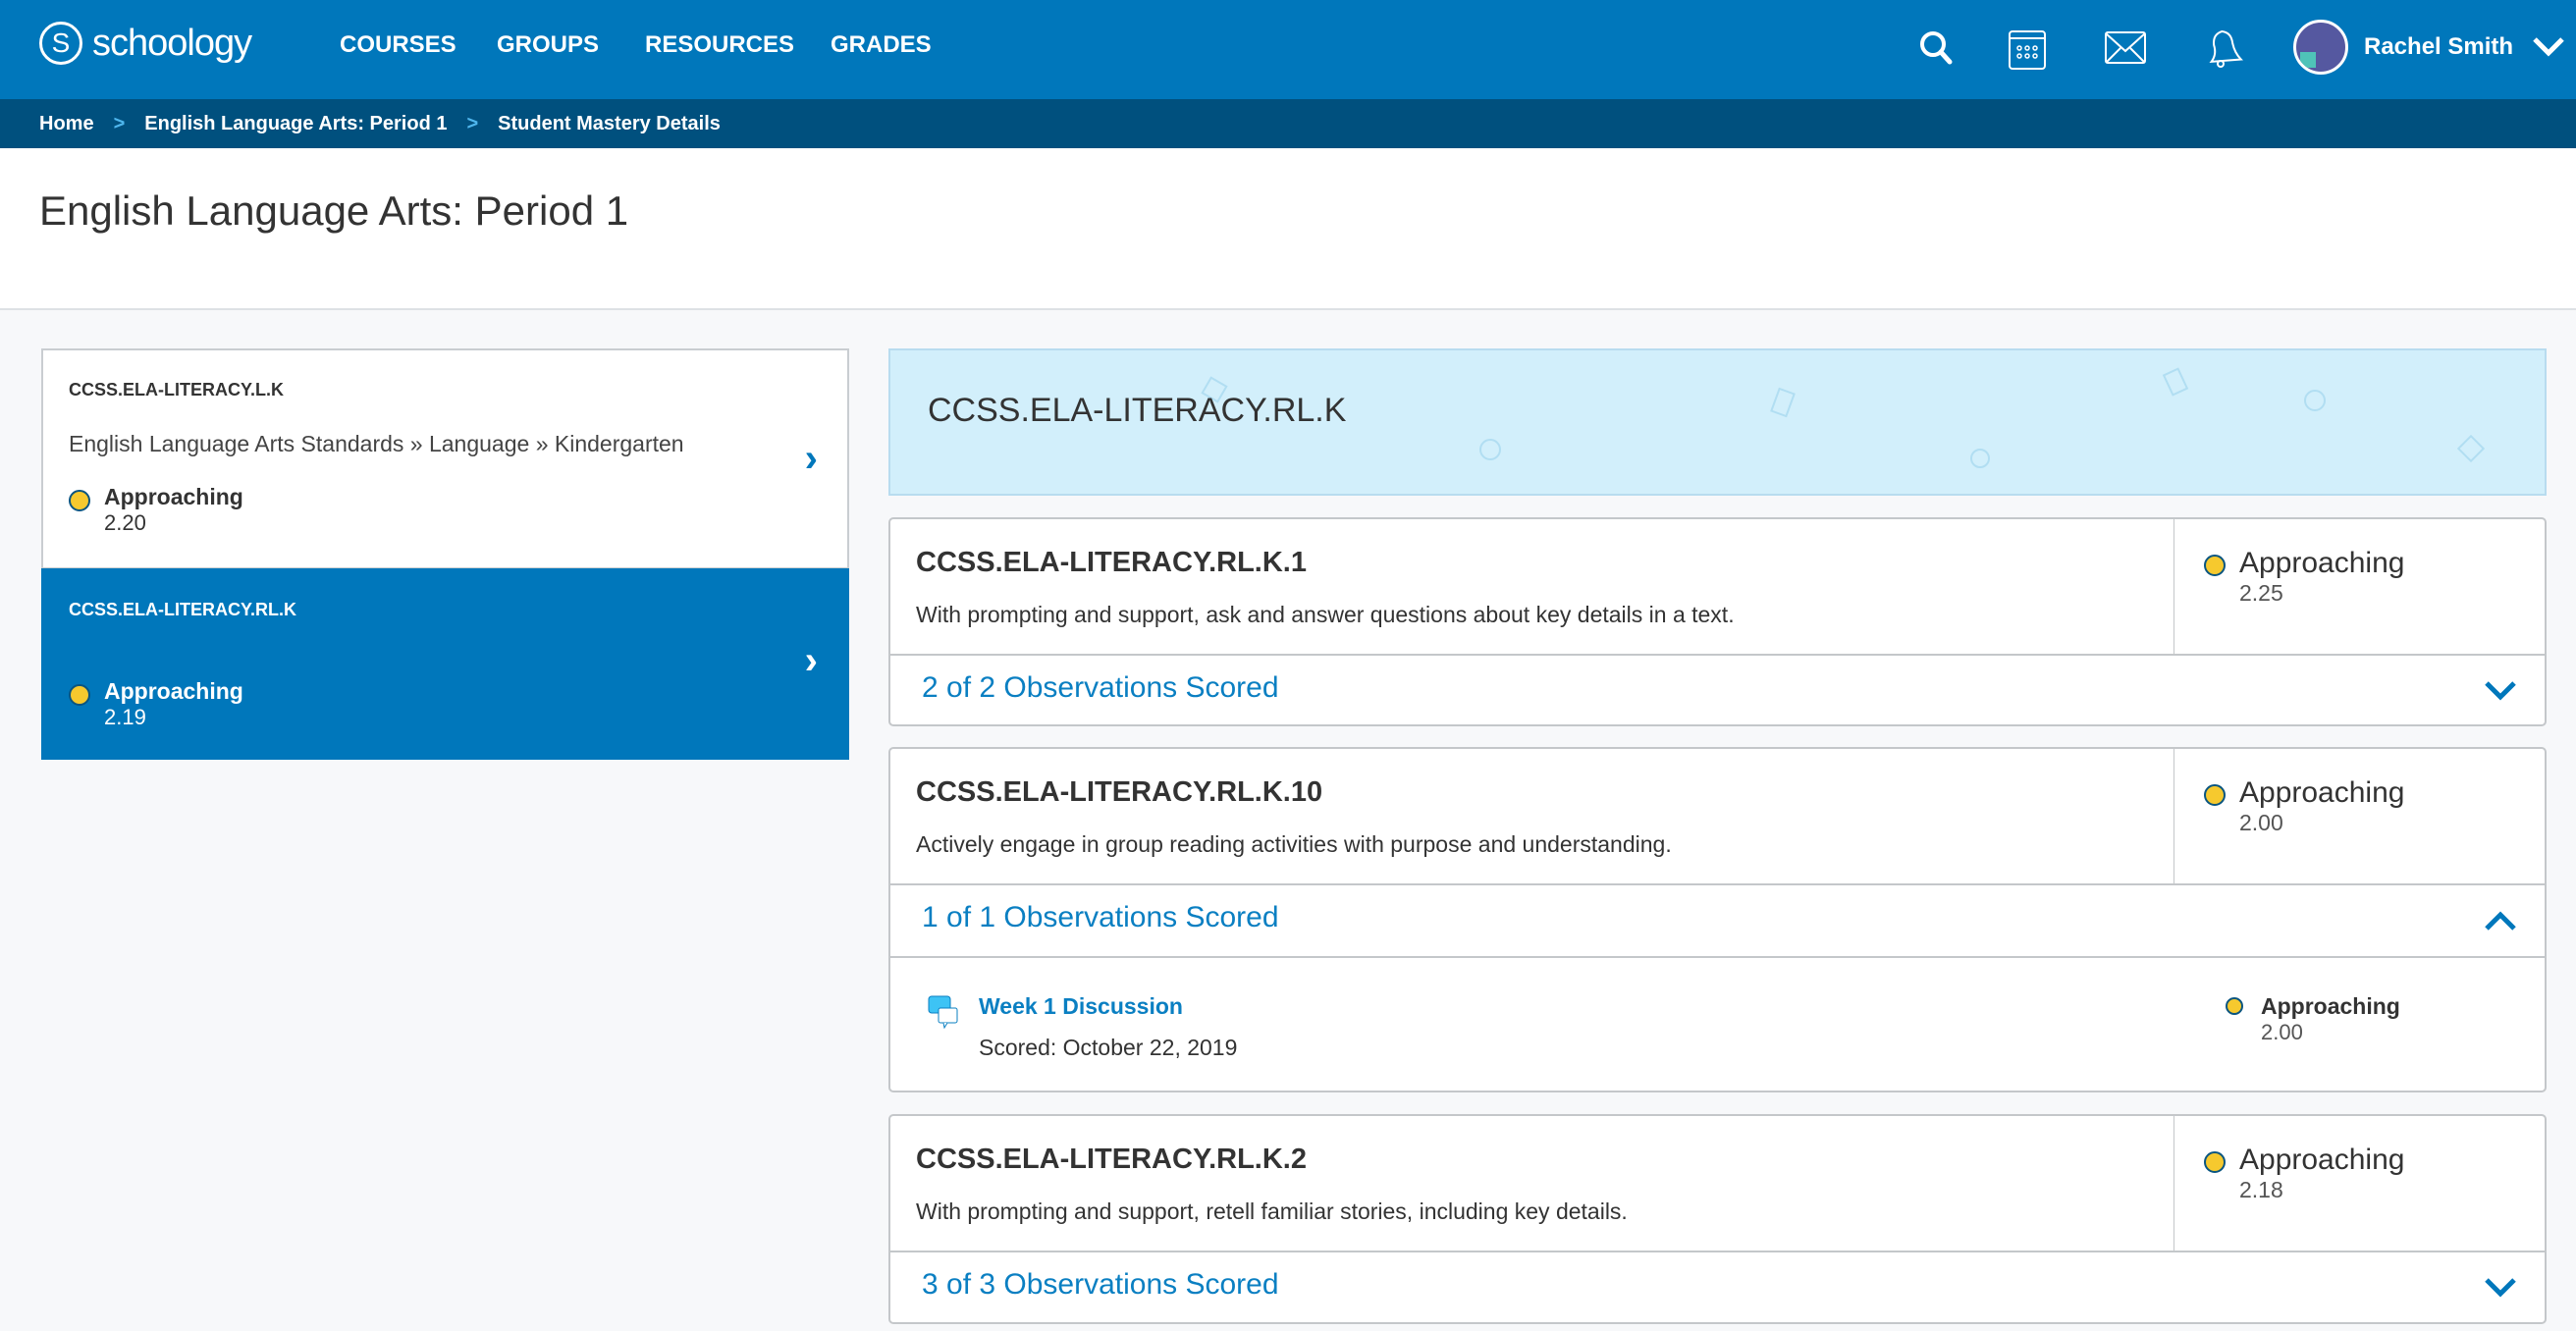 The image size is (2576, 1331). I want to click on status-score: 2.20, so click(125, 522).